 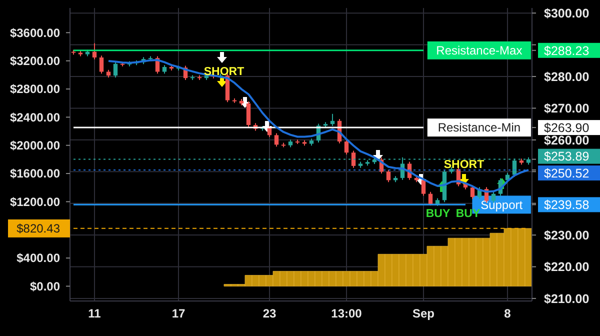 What do you see at coordinates (38, 258) in the screenshot?
I see `y2-tick-label: $400.00` at bounding box center [38, 258].